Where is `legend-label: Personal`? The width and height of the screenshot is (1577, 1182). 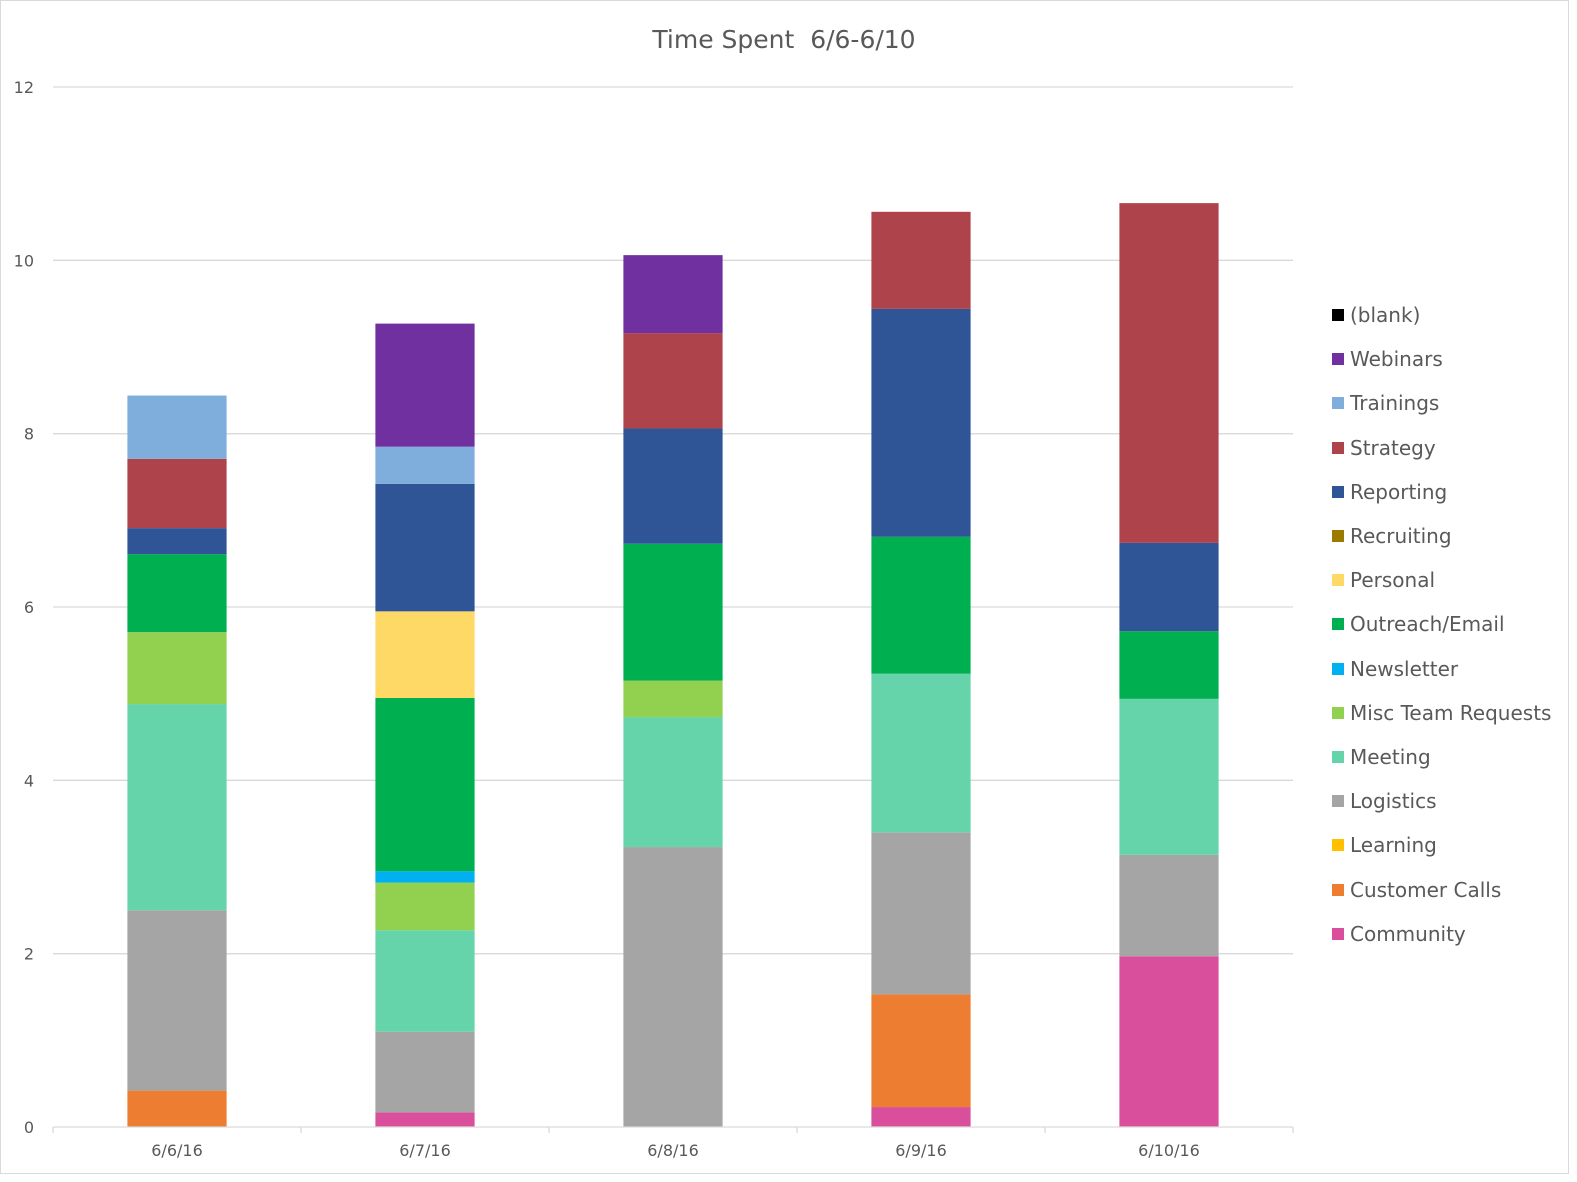 legend-label: Personal is located at coordinates (1393, 580).